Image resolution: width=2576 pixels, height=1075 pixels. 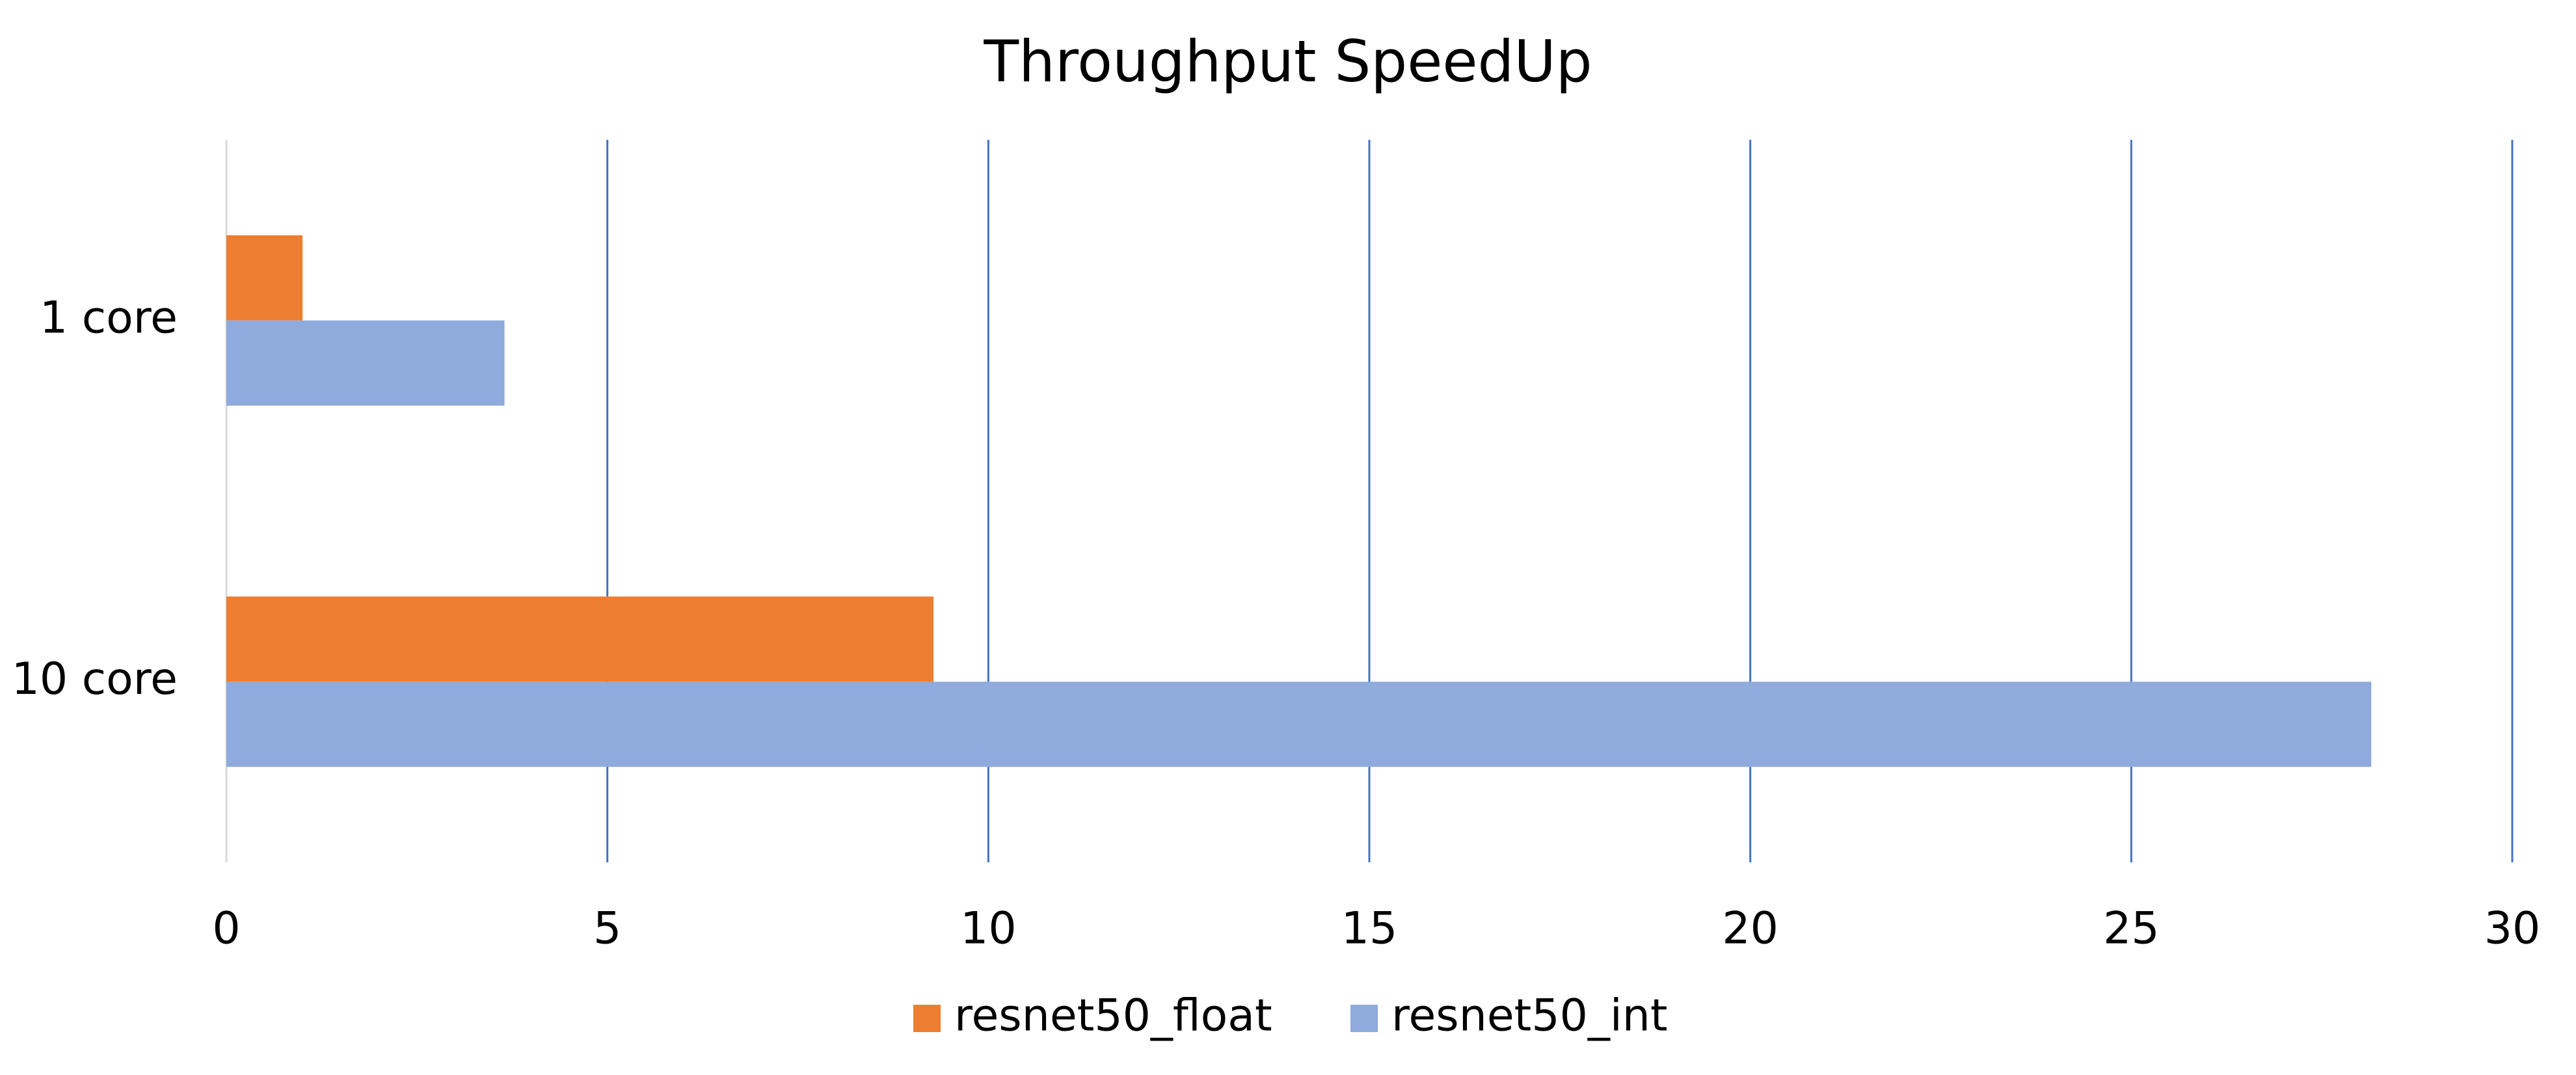 I want to click on legend-label: resnet50_float, so click(x=1113, y=1016).